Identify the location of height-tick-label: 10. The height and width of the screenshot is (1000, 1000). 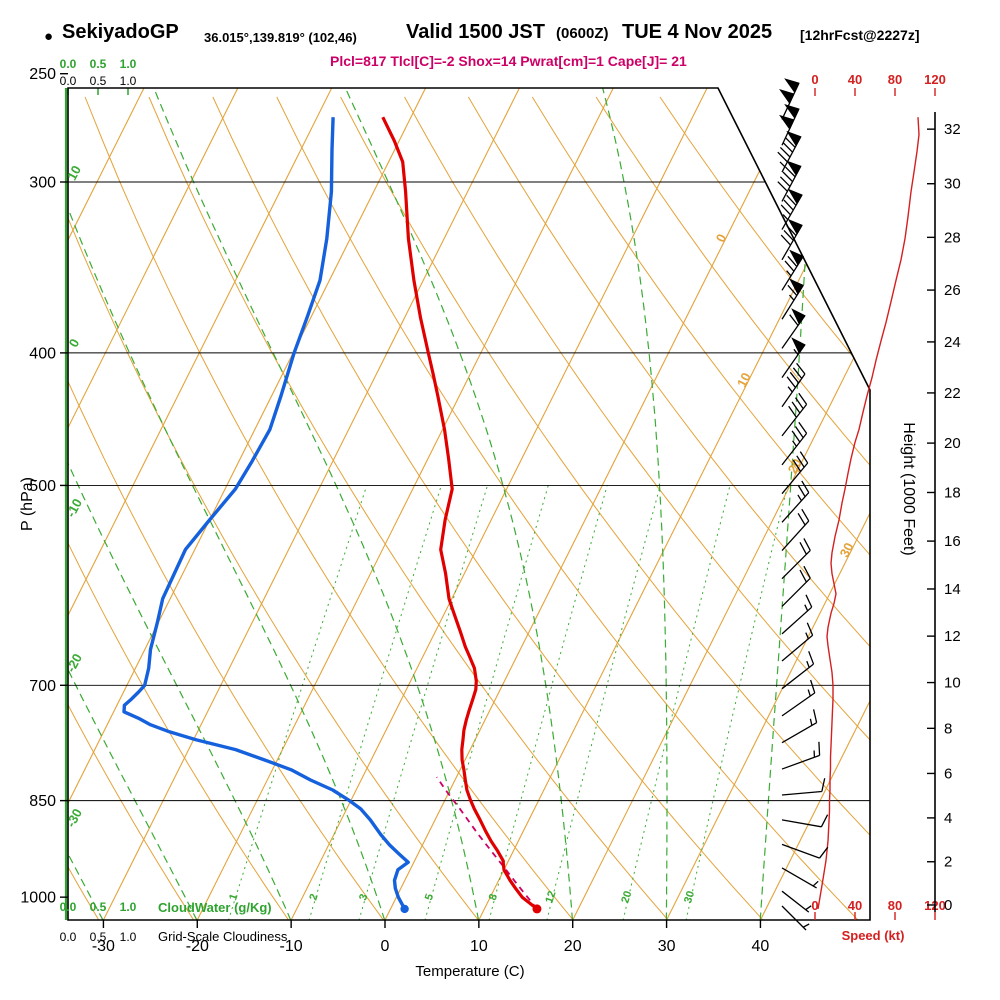
(952, 683).